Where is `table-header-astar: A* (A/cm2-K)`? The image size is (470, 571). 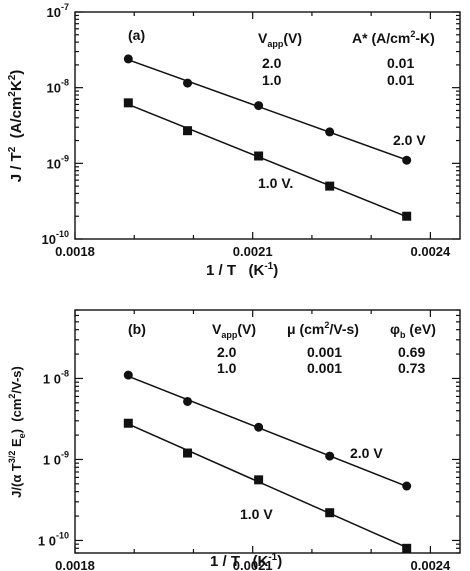
table-header-astar: A* (A/cm2-K) is located at coordinates (393, 37).